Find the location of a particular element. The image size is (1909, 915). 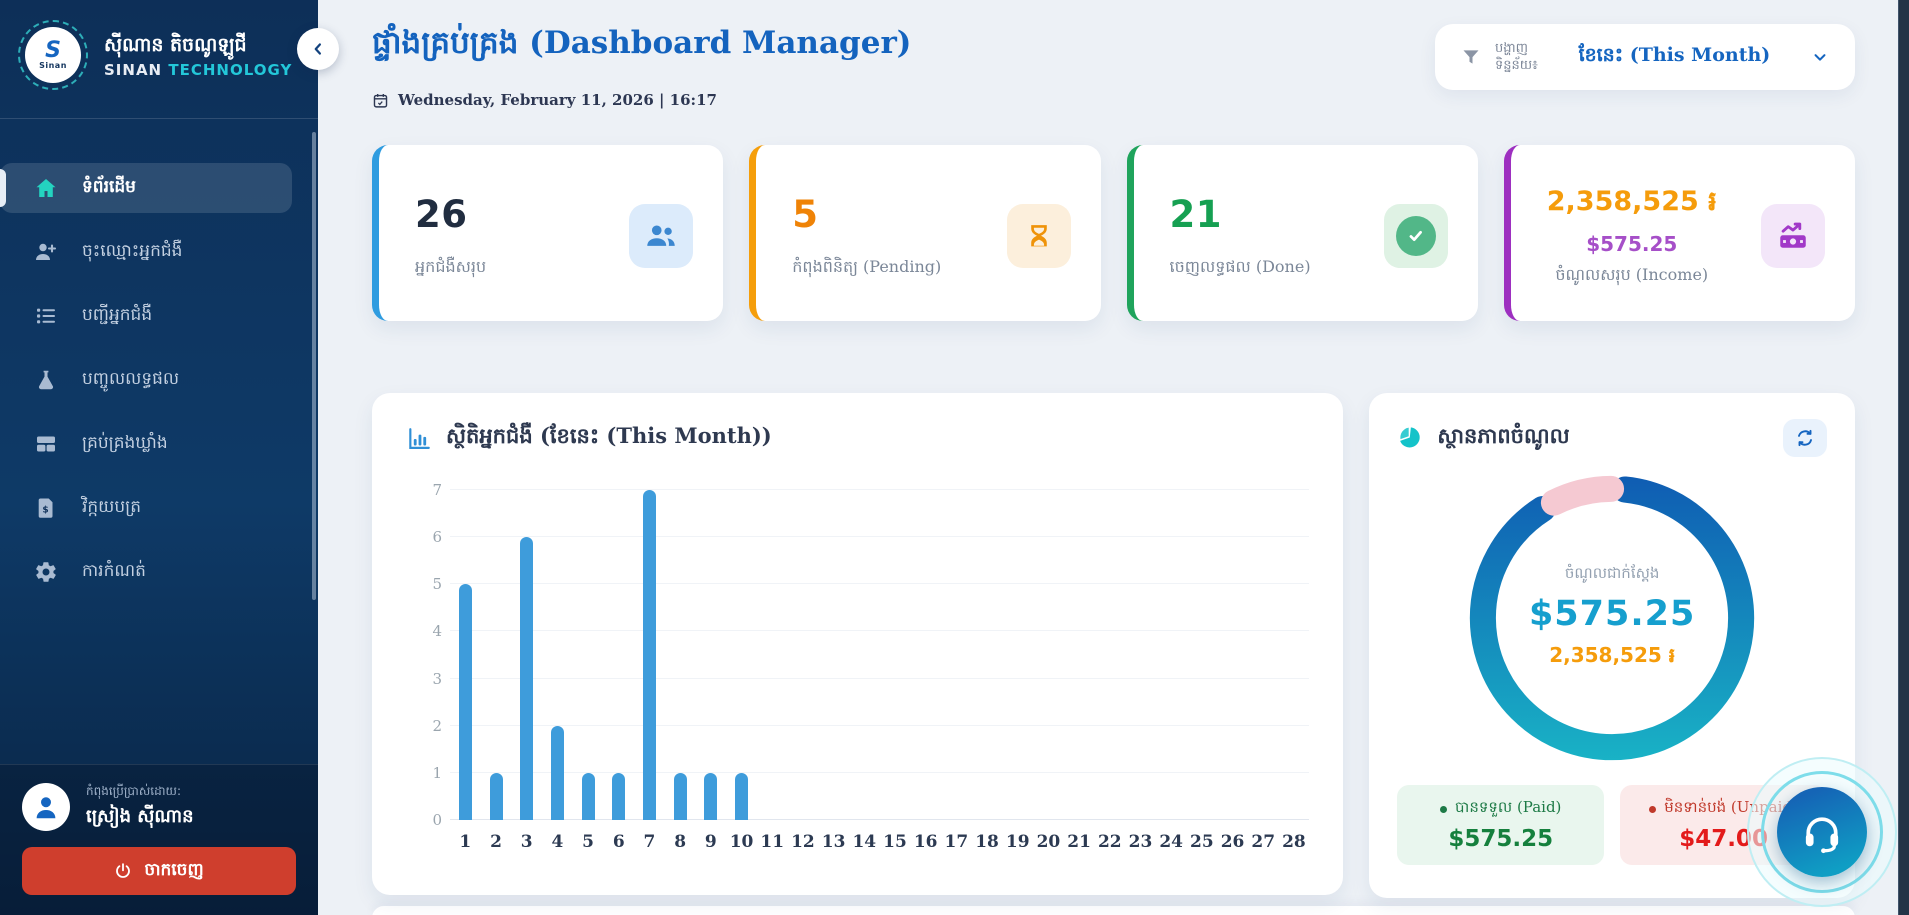

x-axis-tick: 1 is located at coordinates (465, 842).